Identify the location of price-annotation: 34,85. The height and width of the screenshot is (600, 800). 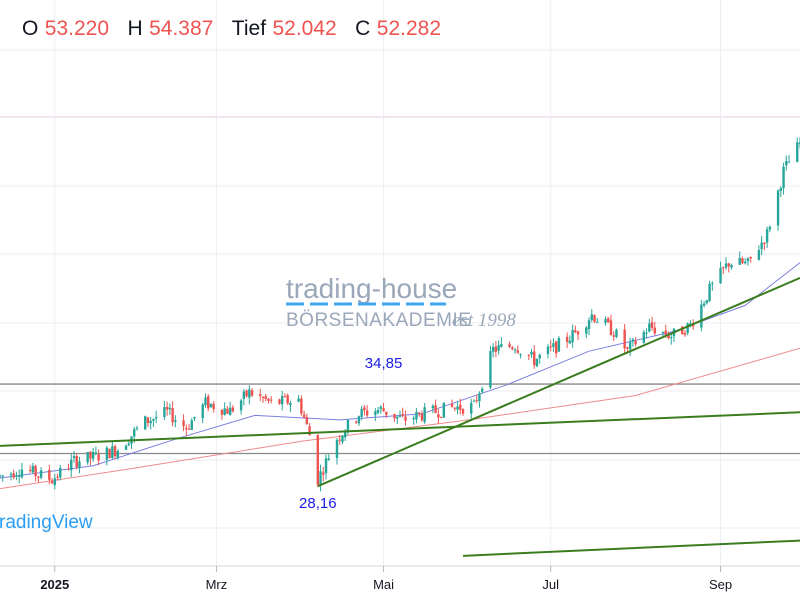
(384, 363).